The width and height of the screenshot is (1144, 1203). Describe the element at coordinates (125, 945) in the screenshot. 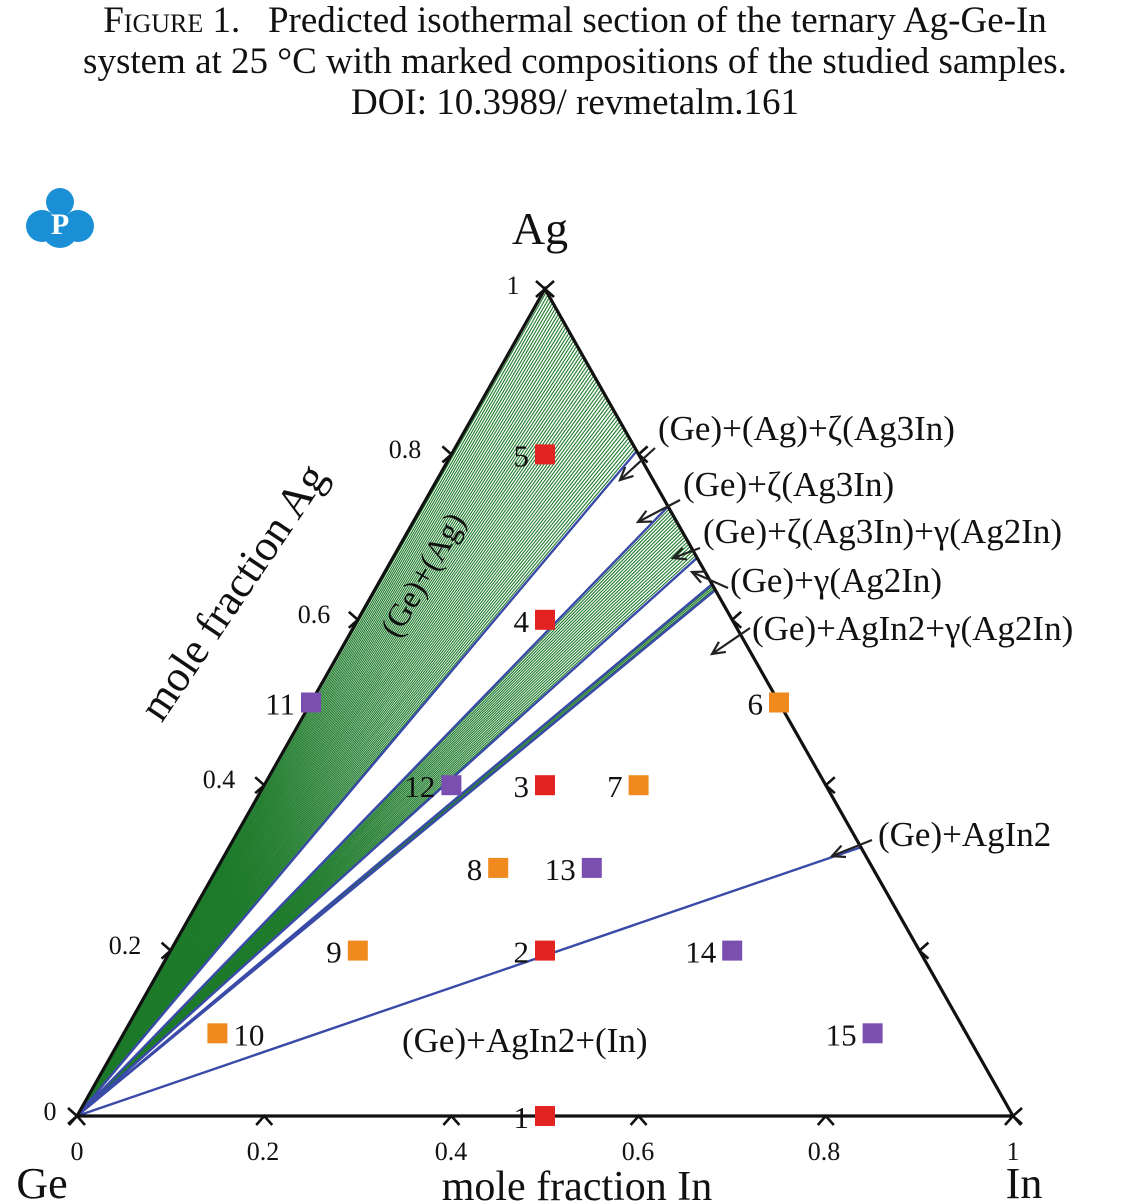

I see `ag-tick-label: 0.2` at that location.